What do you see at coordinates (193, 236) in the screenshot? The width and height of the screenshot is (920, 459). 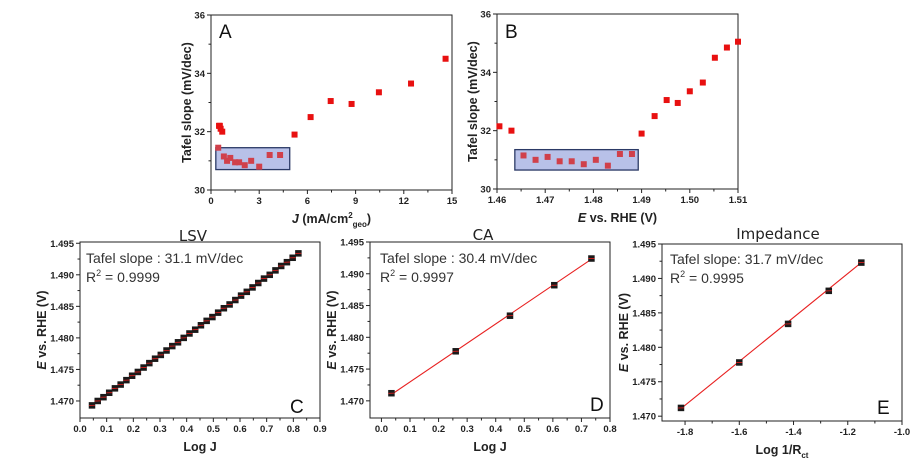 I see `chart-title: LSV` at bounding box center [193, 236].